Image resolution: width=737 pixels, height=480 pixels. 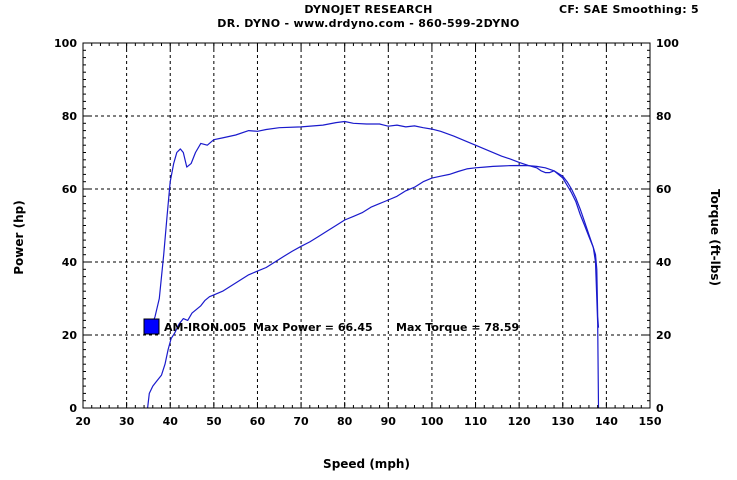 I want to click on x-axis-title: Speed (mph), so click(x=366, y=464).